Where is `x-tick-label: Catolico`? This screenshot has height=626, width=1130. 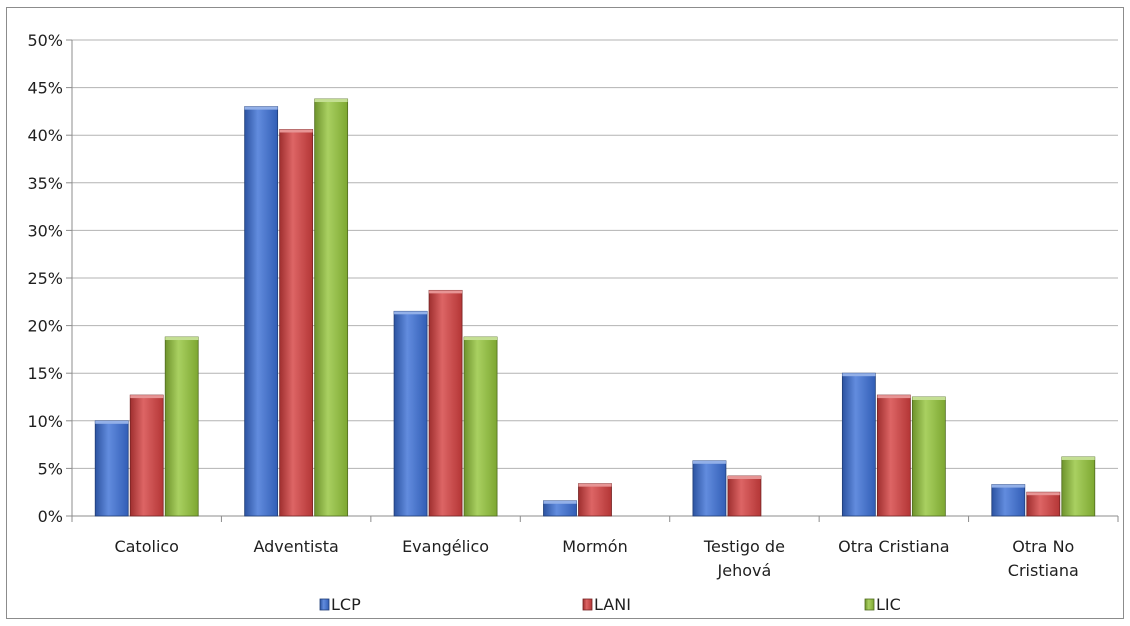
x-tick-label: Catolico is located at coordinates (146, 546).